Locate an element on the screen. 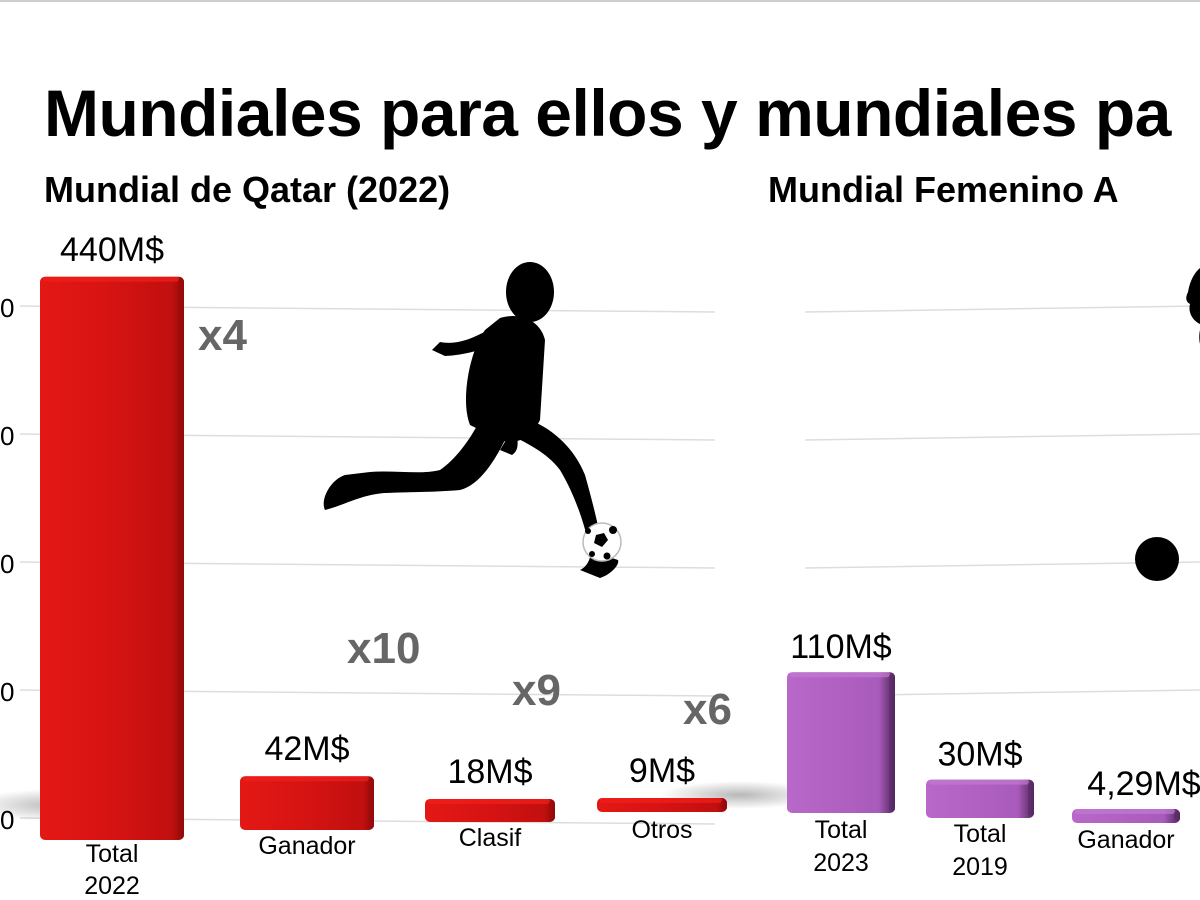  value-label: 30M$ is located at coordinates (979, 755).